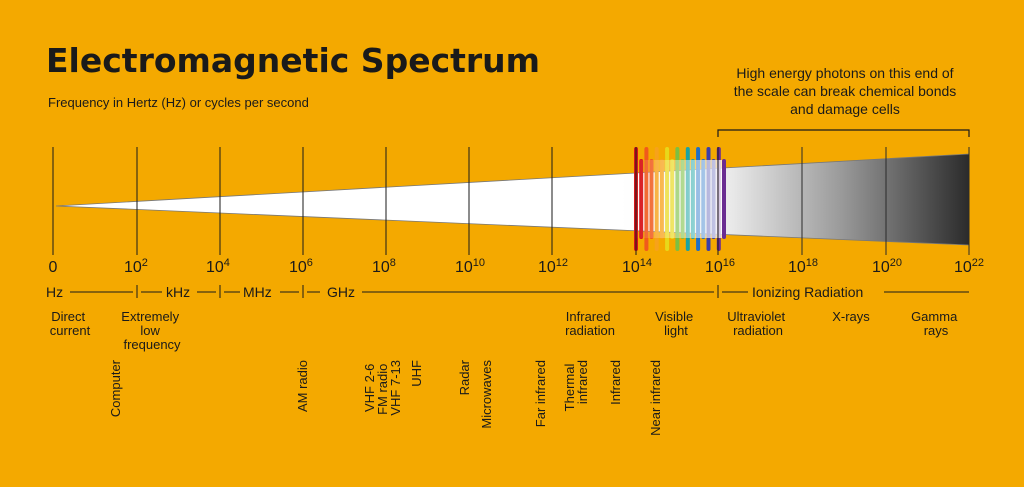 The height and width of the screenshot is (487, 1024). I want to click on scale-exponent: 18, so click(812, 263).